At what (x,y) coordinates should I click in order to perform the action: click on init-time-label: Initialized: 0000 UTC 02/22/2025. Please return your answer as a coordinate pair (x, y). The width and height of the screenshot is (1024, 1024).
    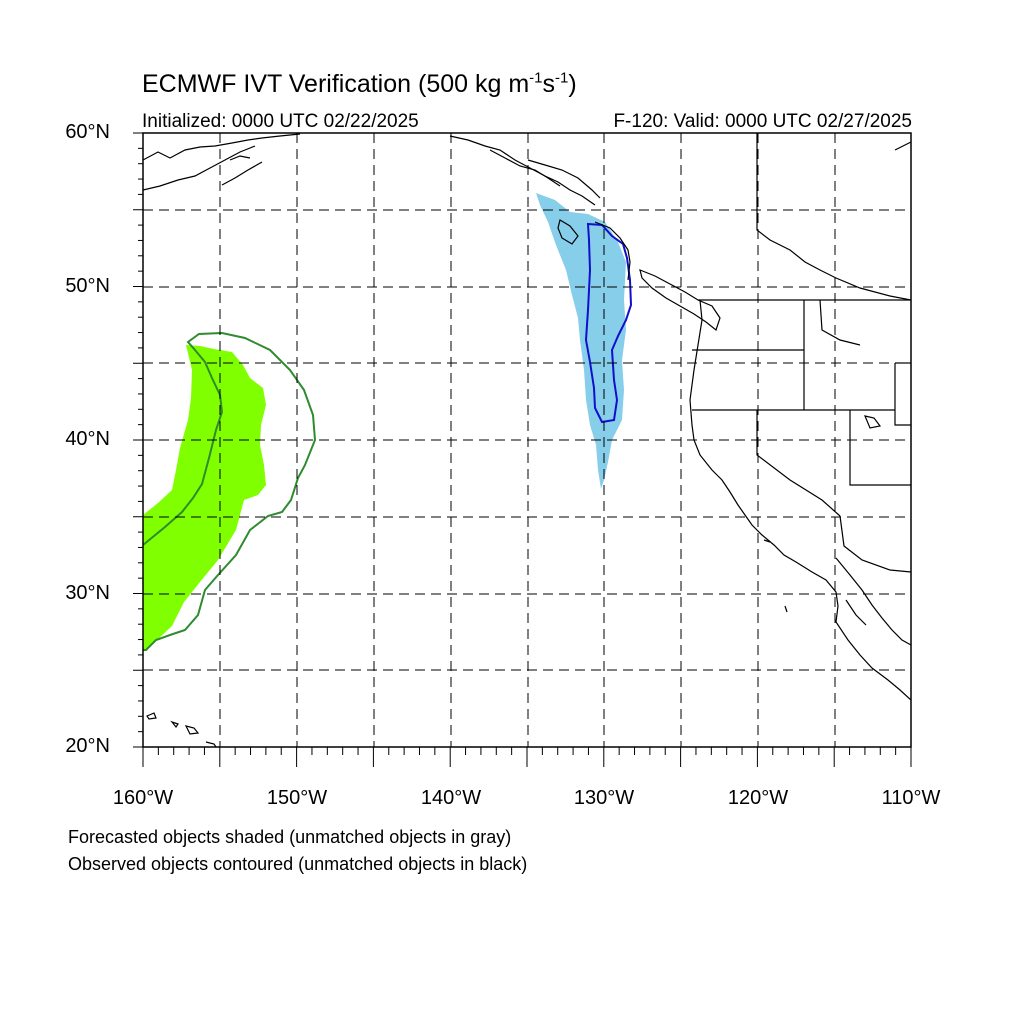
    Looking at the image, I should click on (280, 121).